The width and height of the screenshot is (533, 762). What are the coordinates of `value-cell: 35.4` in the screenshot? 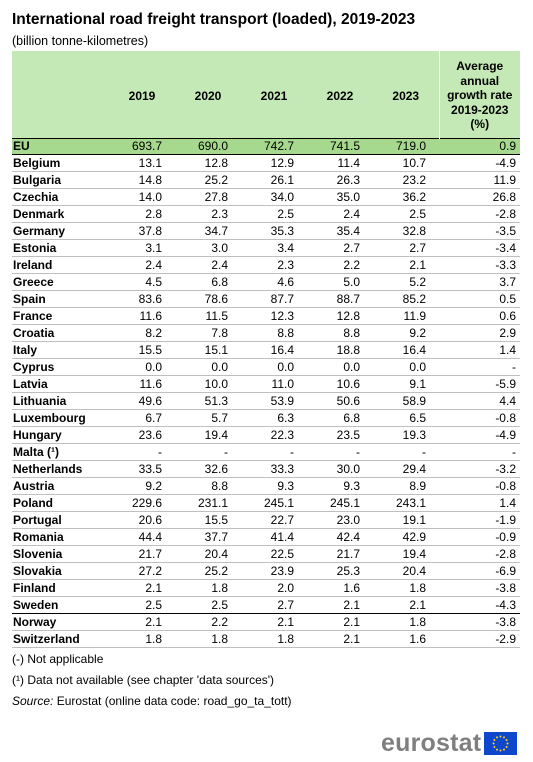 It's located at (348, 231).